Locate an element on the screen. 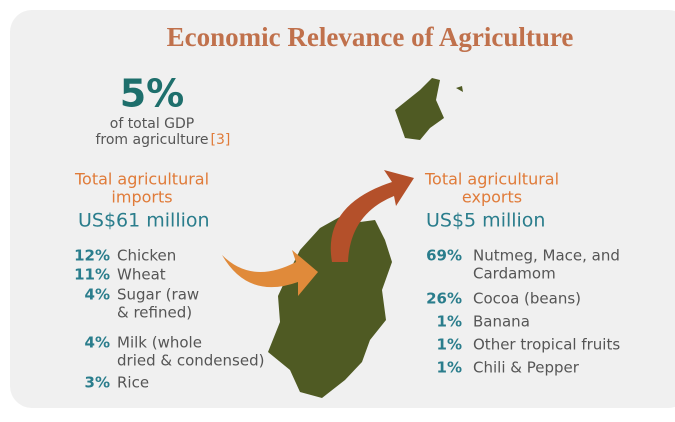  exports-item: Cardamom is located at coordinates (514, 274).